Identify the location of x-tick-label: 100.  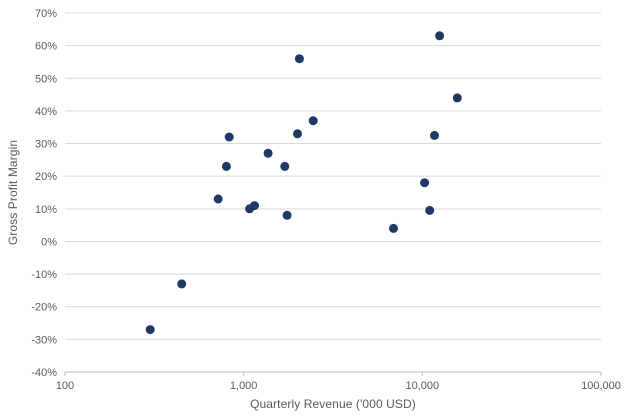
(65, 386).